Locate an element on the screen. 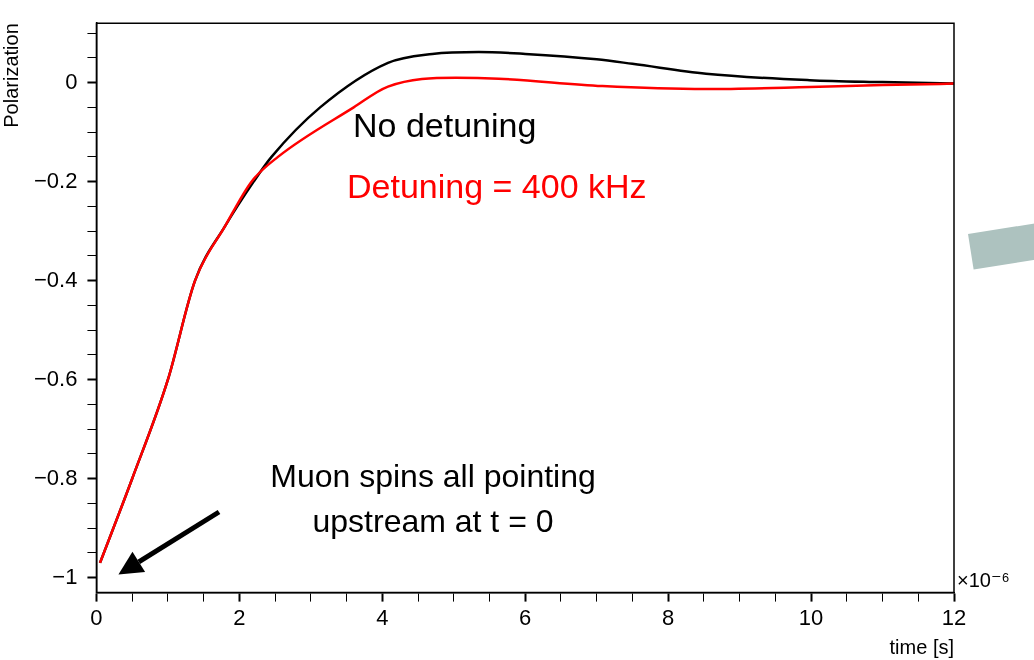  series-label: Detuning = 400 kHz is located at coordinates (497, 186).